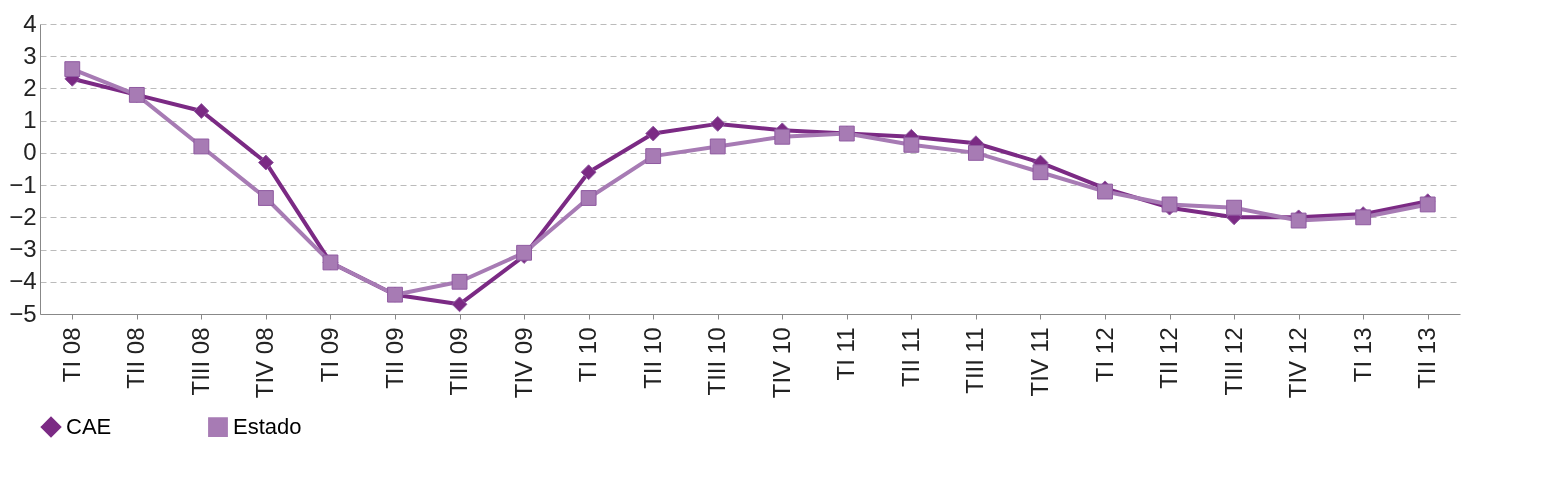 The width and height of the screenshot is (1541, 481). Describe the element at coordinates (846, 354) in the screenshot. I see `x-tick-label: TI 11` at that location.